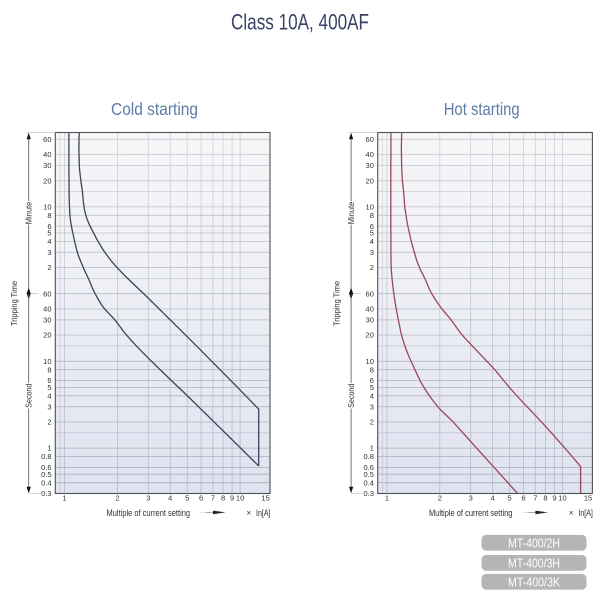 The width and height of the screenshot is (600, 600). Describe the element at coordinates (154, 109) in the screenshot. I see `svg-text: Cold starting` at that location.